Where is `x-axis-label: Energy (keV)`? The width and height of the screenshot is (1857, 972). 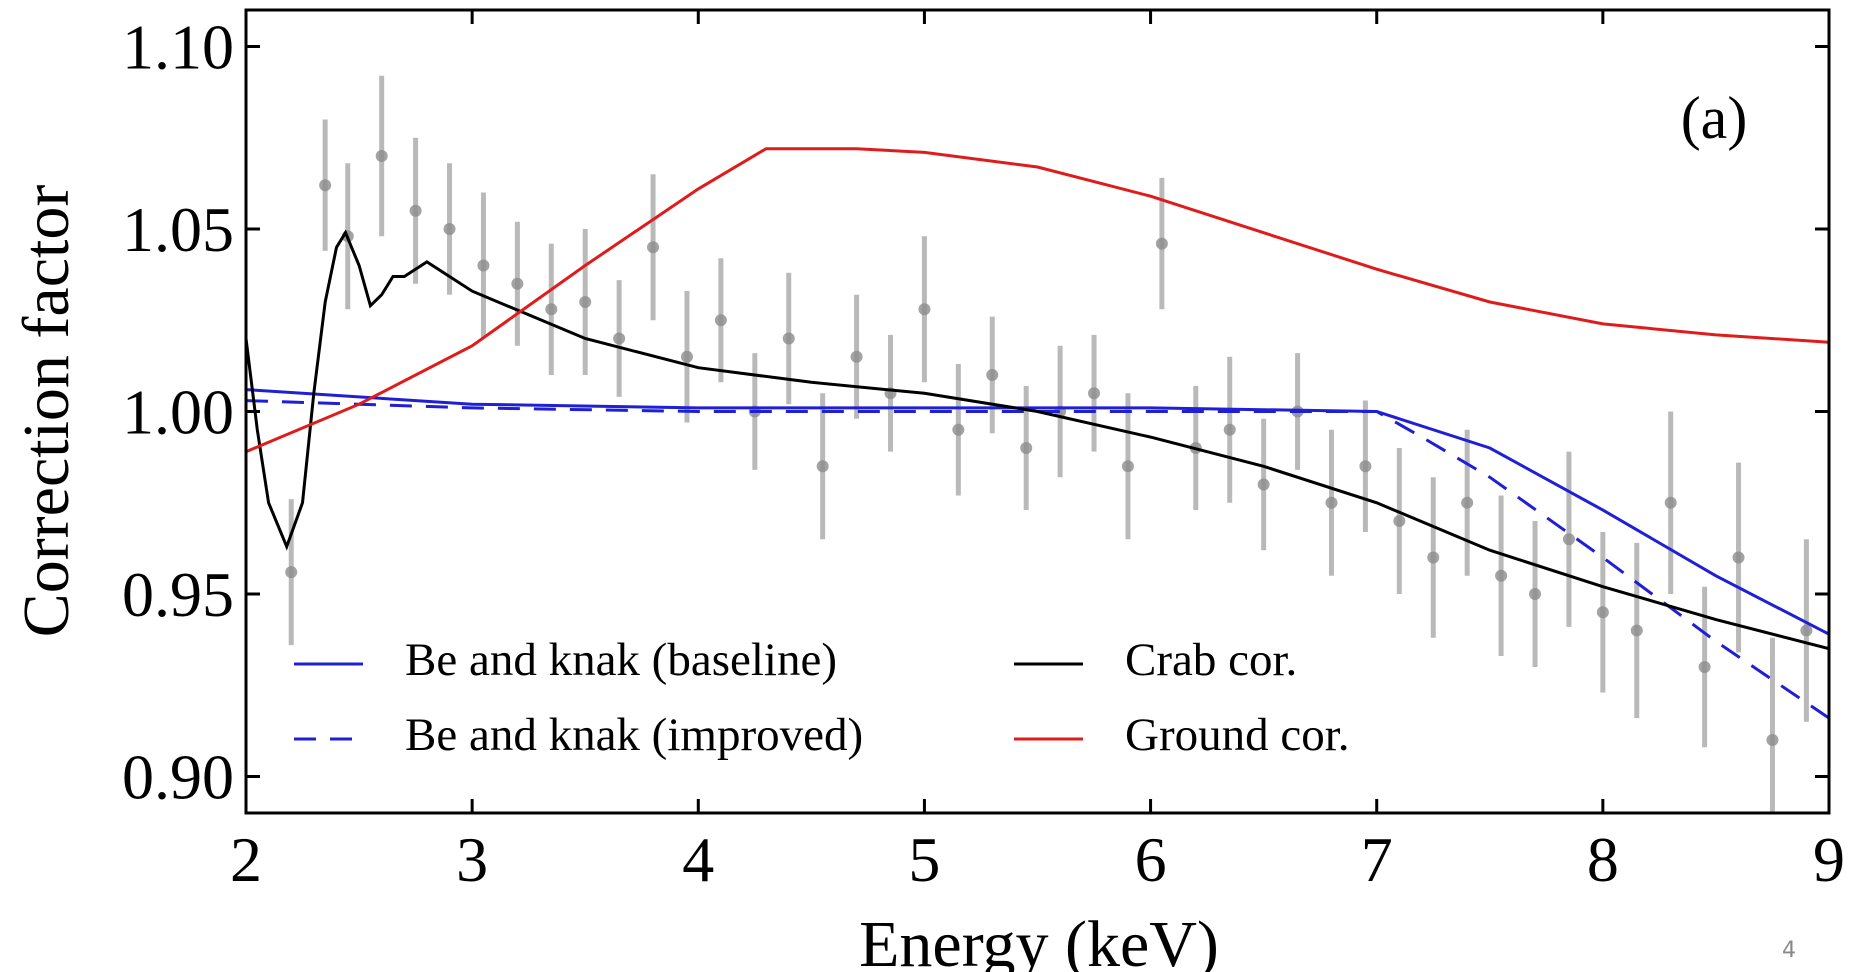
x-axis-label: Energy (keV) is located at coordinates (1039, 940).